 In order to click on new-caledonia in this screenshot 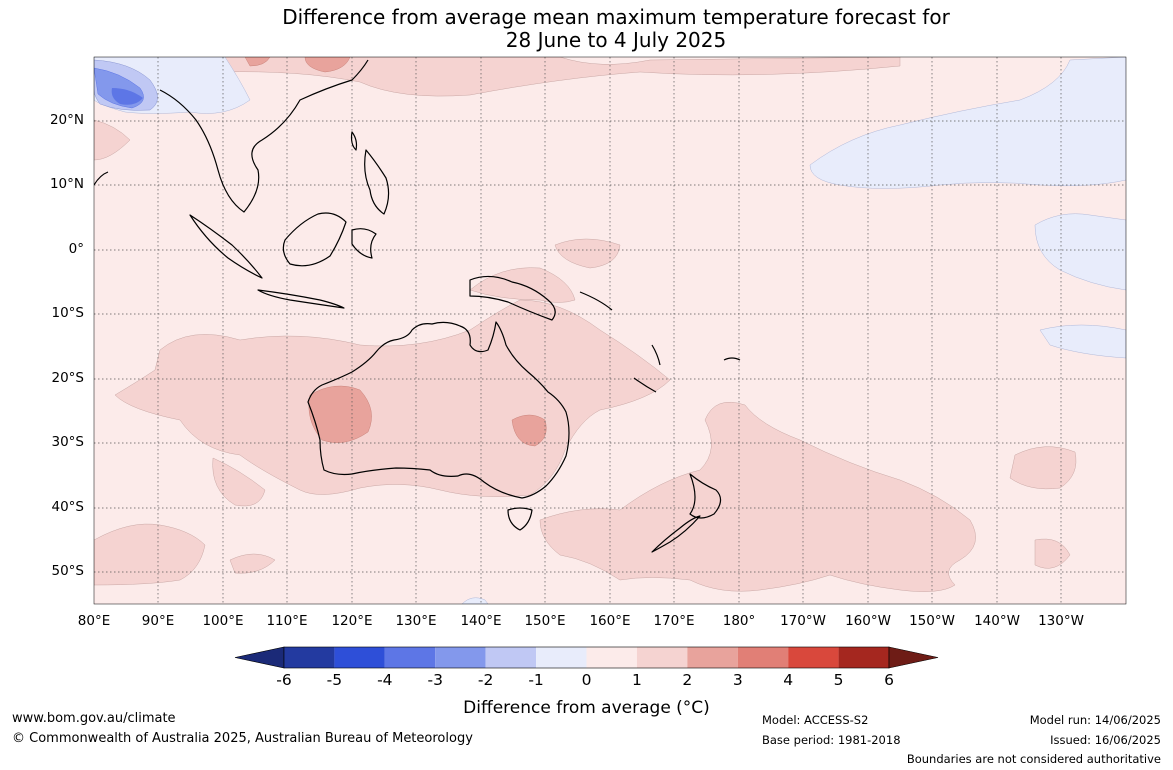, I will do `click(645, 385)`.